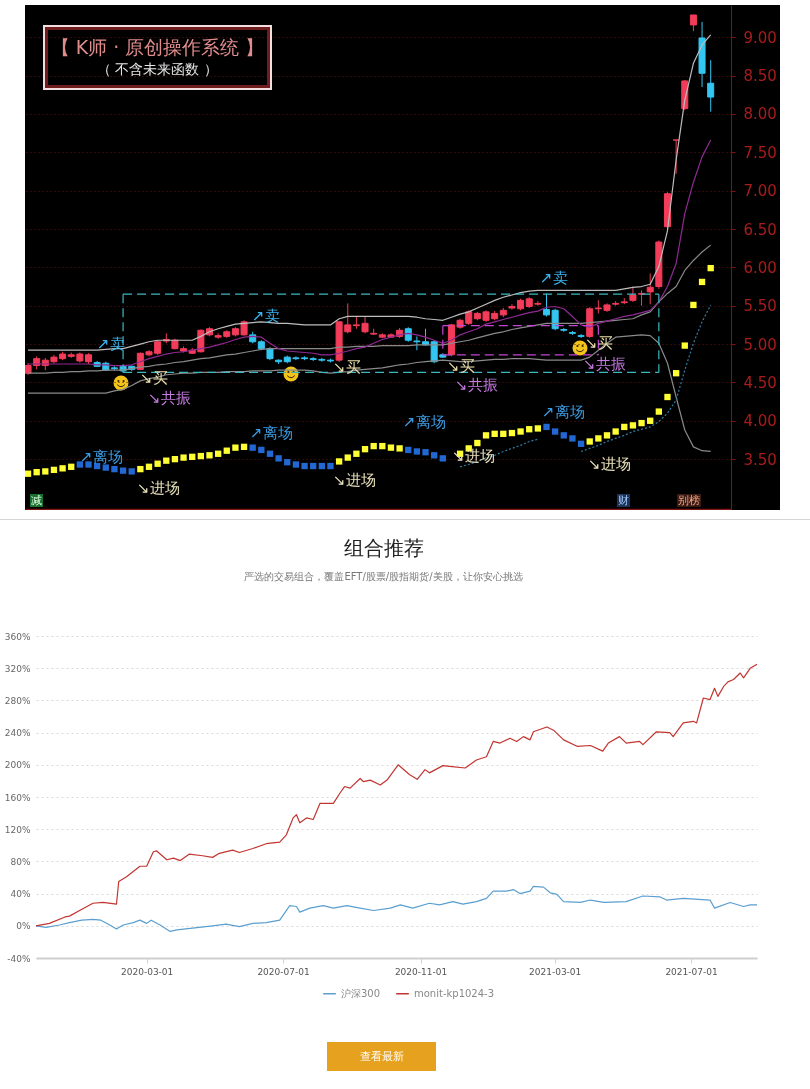  What do you see at coordinates (760, 76) in the screenshot?
I see `y-tick-label: 8.50` at bounding box center [760, 76].